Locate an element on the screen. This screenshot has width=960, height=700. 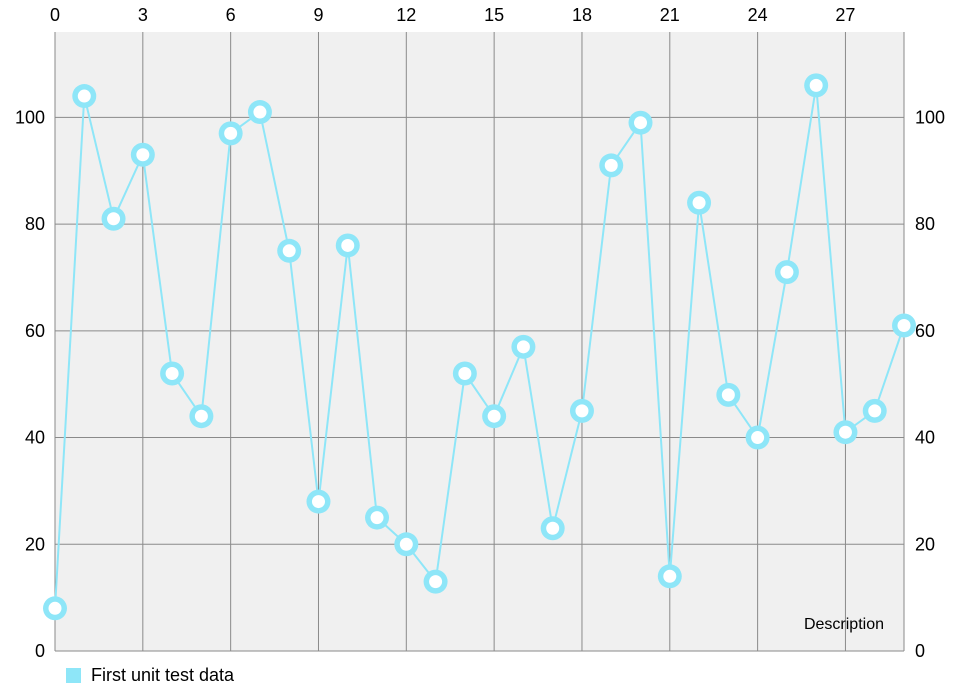
y-tick-label-right: 60 is located at coordinates (925, 331).